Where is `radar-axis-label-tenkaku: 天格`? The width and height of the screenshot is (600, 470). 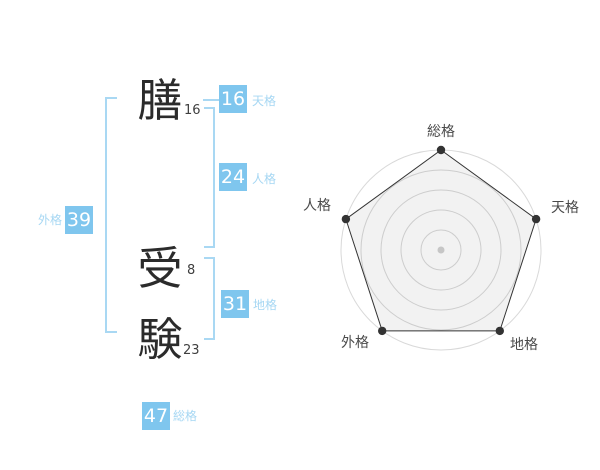
radar-axis-label-tenkaku: 天格 is located at coordinates (565, 208).